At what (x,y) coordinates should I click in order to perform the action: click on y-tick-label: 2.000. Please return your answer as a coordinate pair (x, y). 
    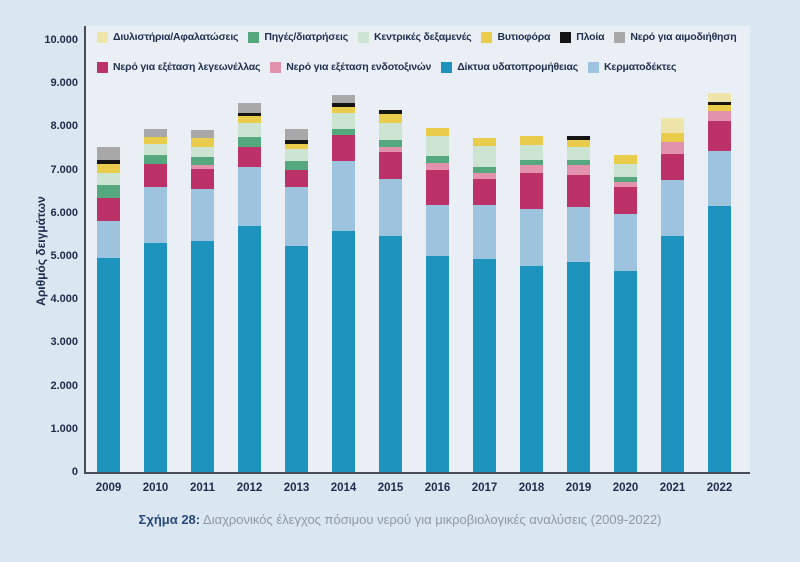
    Looking at the image, I should click on (64, 385).